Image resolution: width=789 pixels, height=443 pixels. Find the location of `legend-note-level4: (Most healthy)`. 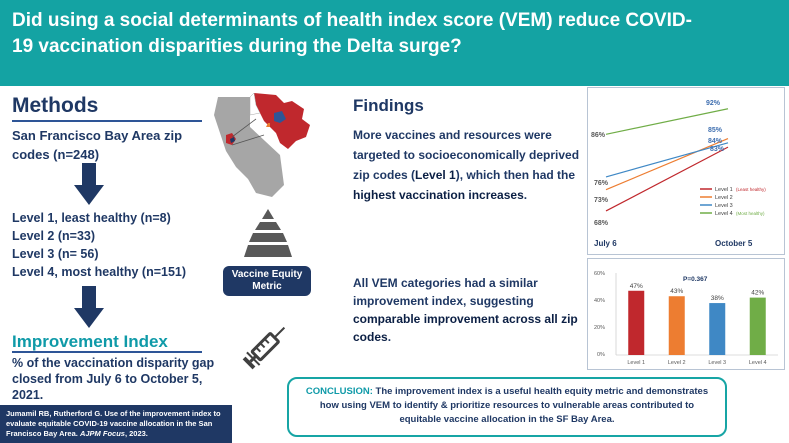

legend-note-level4: (Most healthy) is located at coordinates (750, 213).